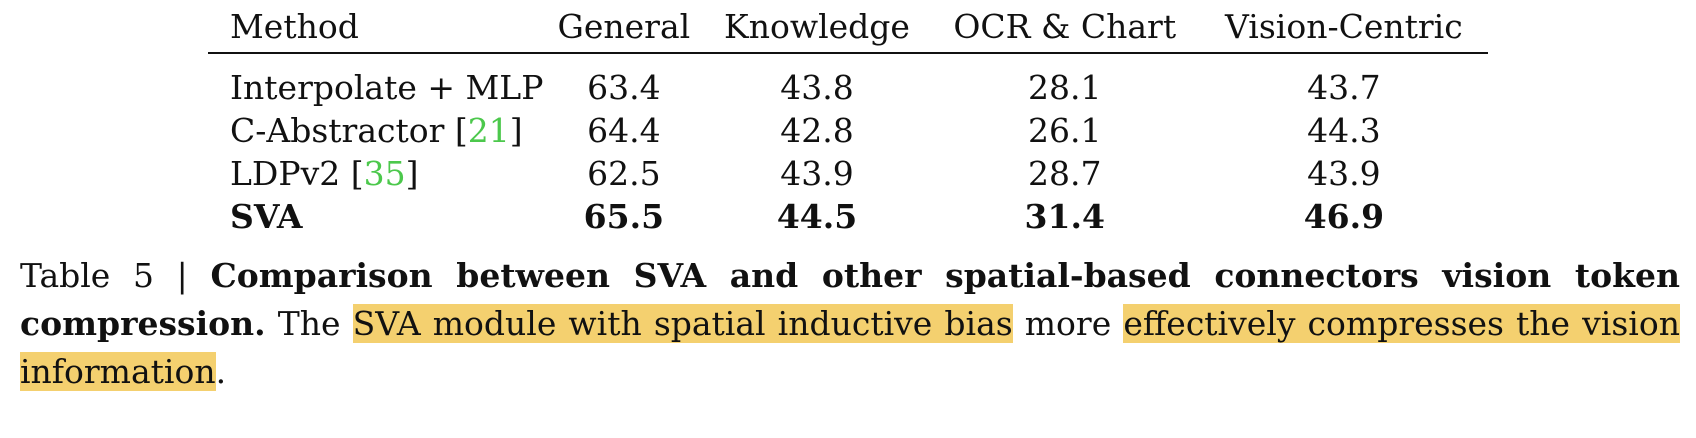 This screenshot has height=438, width=1696. Describe the element at coordinates (285, 173) in the screenshot. I see `method-name: LDPv2` at that location.